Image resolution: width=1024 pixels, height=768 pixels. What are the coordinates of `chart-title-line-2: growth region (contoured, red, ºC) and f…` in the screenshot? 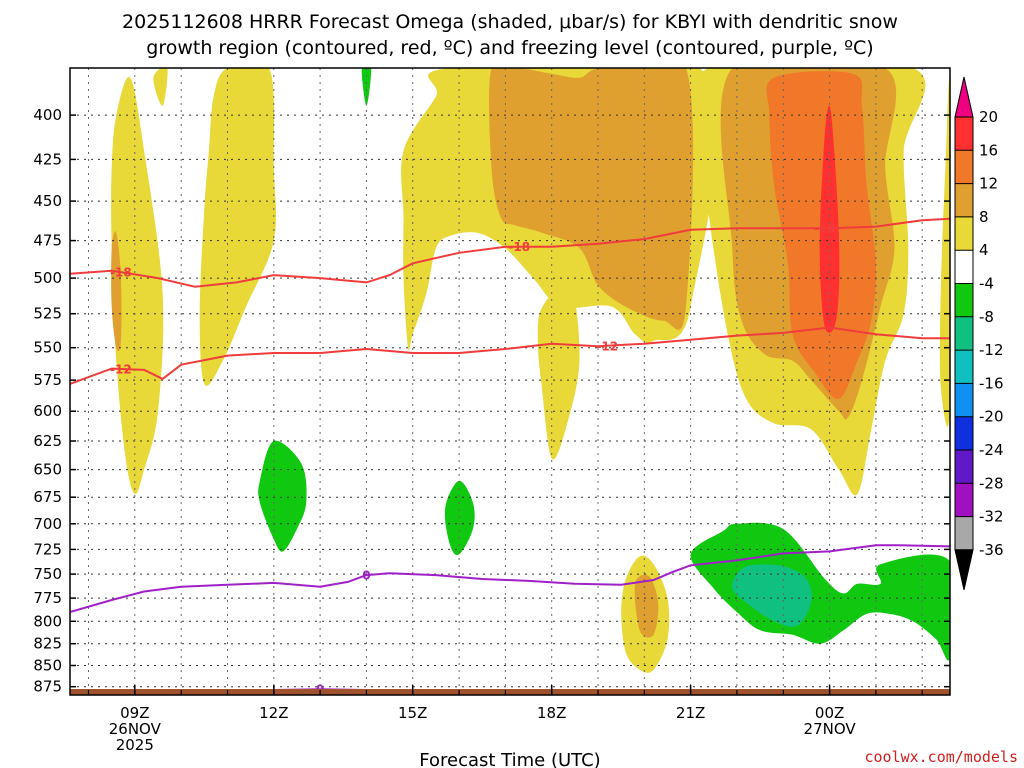 It's located at (509, 48).